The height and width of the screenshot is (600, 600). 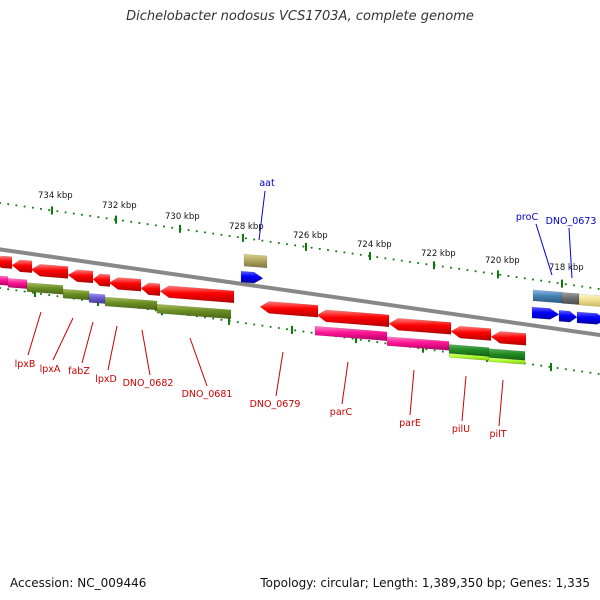 What do you see at coordinates (461, 429) in the screenshot?
I see `pilu-gene-label: pilU` at bounding box center [461, 429].